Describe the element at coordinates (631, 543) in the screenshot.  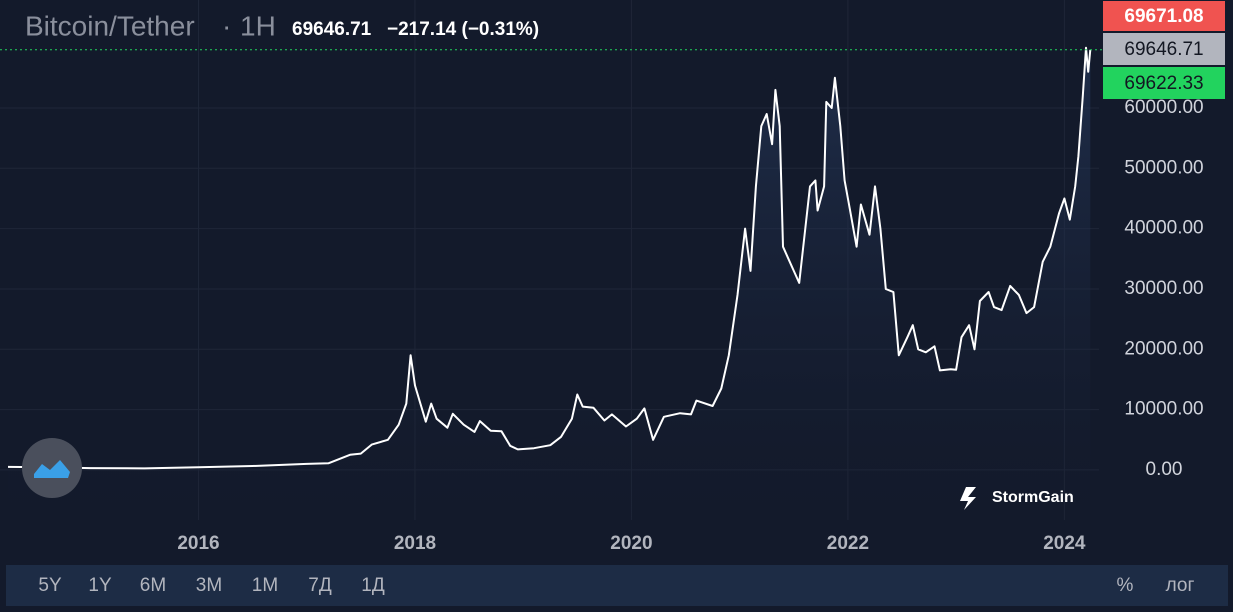
I see `x-tick-label: 2020` at that location.